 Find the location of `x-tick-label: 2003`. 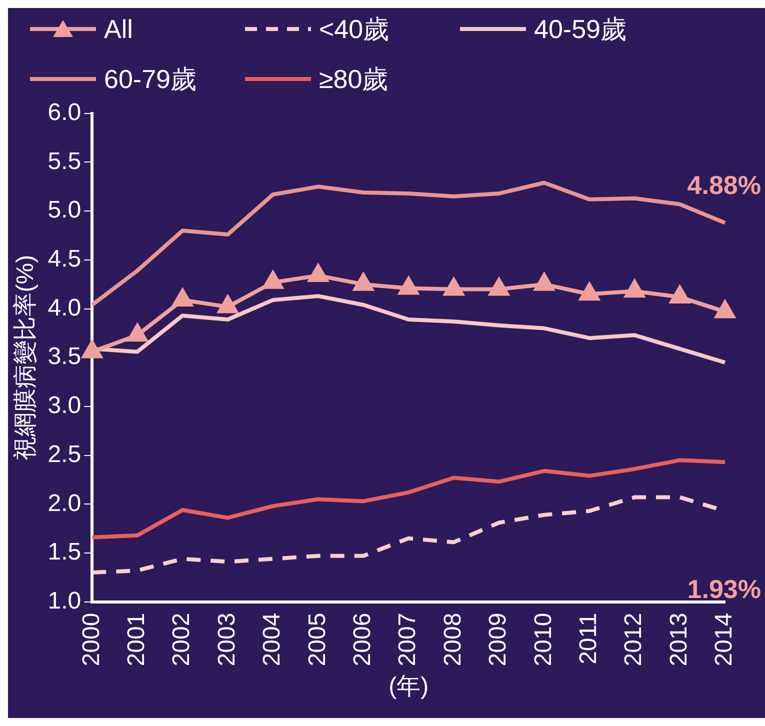

x-tick-label: 2003 is located at coordinates (226, 639).